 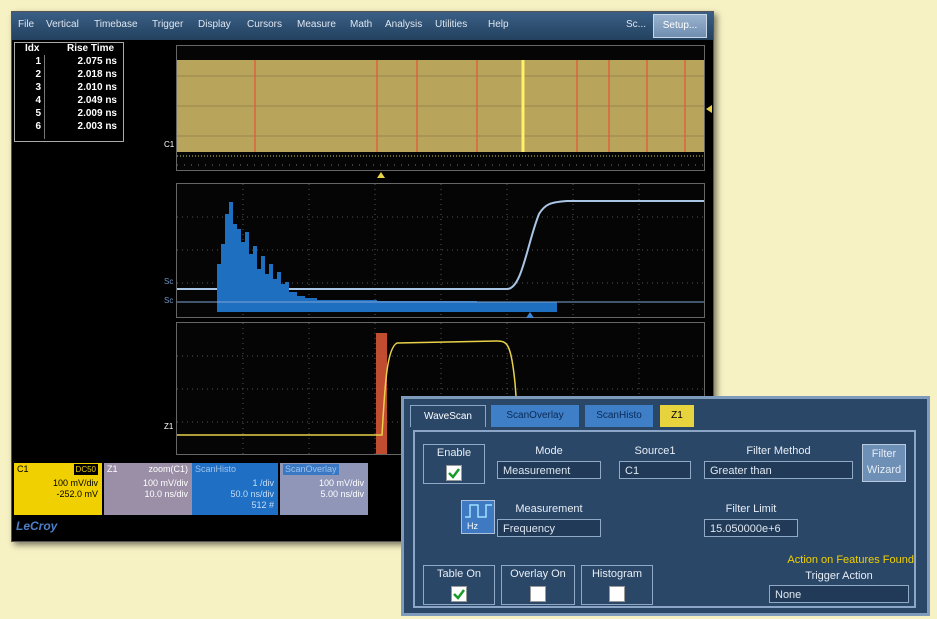 I want to click on histogram-label: Histogram, so click(x=617, y=574).